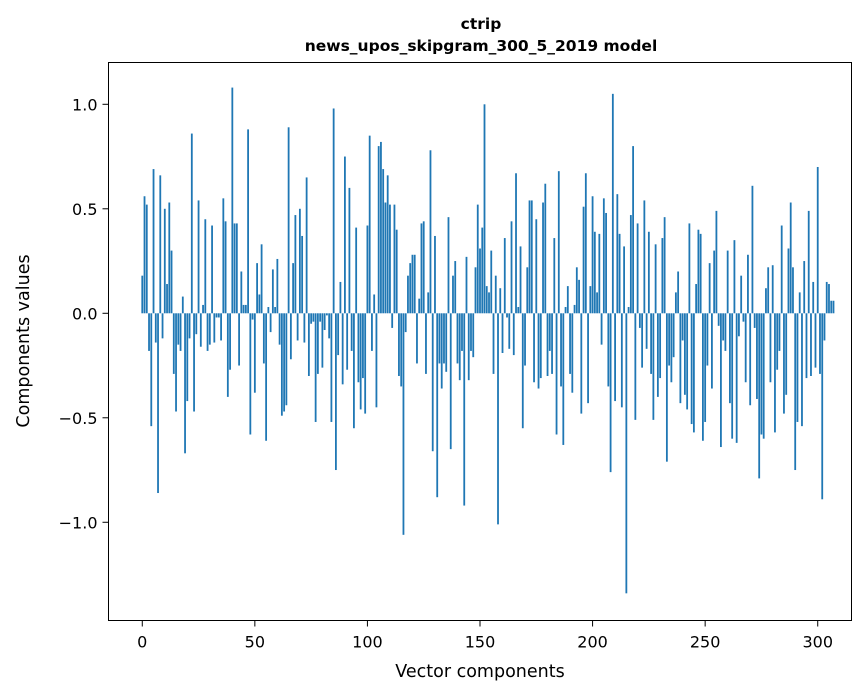 Image resolution: width=867 pixels, height=696 pixels. I want to click on chart-title: ctrip, so click(481, 24).